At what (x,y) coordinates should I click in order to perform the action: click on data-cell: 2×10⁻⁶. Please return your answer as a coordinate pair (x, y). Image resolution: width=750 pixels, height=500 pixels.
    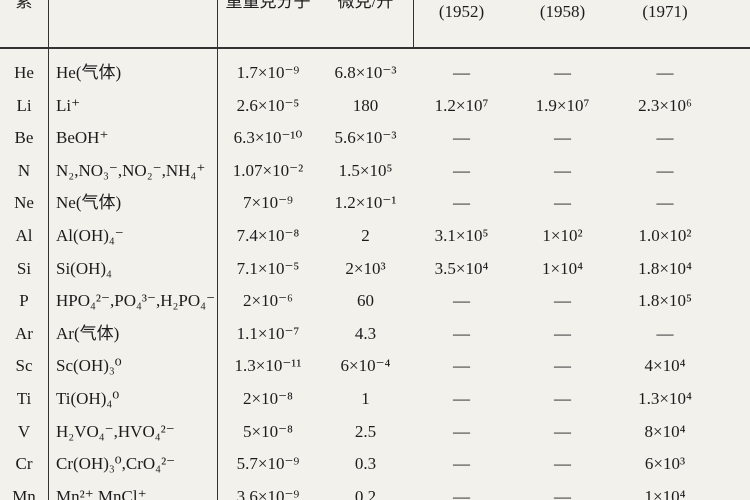
    Looking at the image, I should click on (268, 301).